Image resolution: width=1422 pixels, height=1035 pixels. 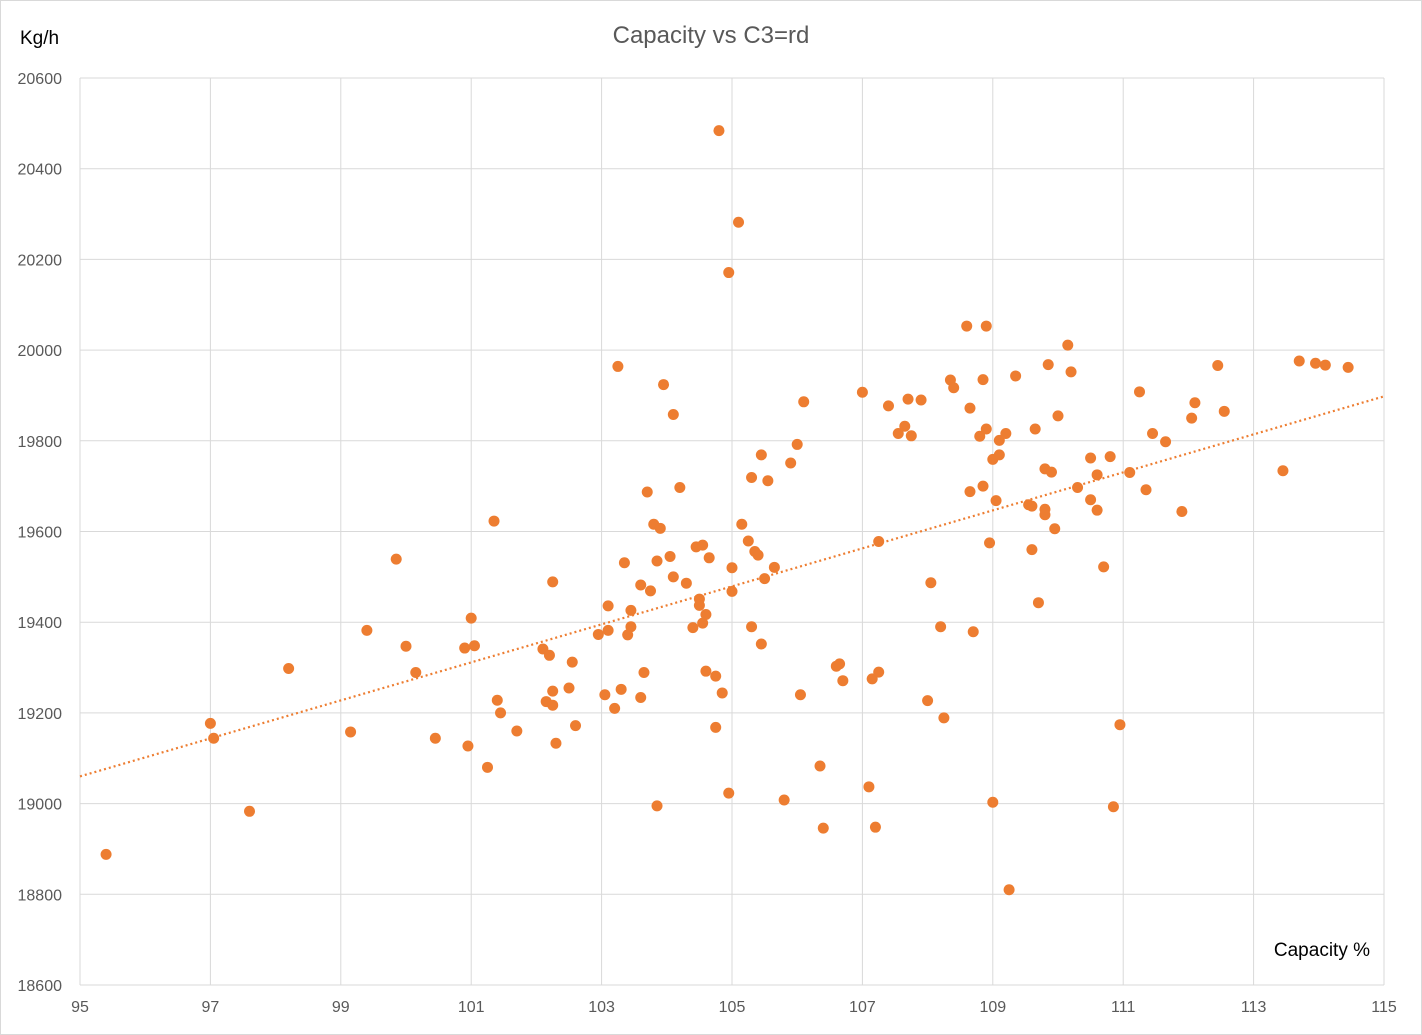 I want to click on y-tick-label: 20200, so click(x=40, y=260).